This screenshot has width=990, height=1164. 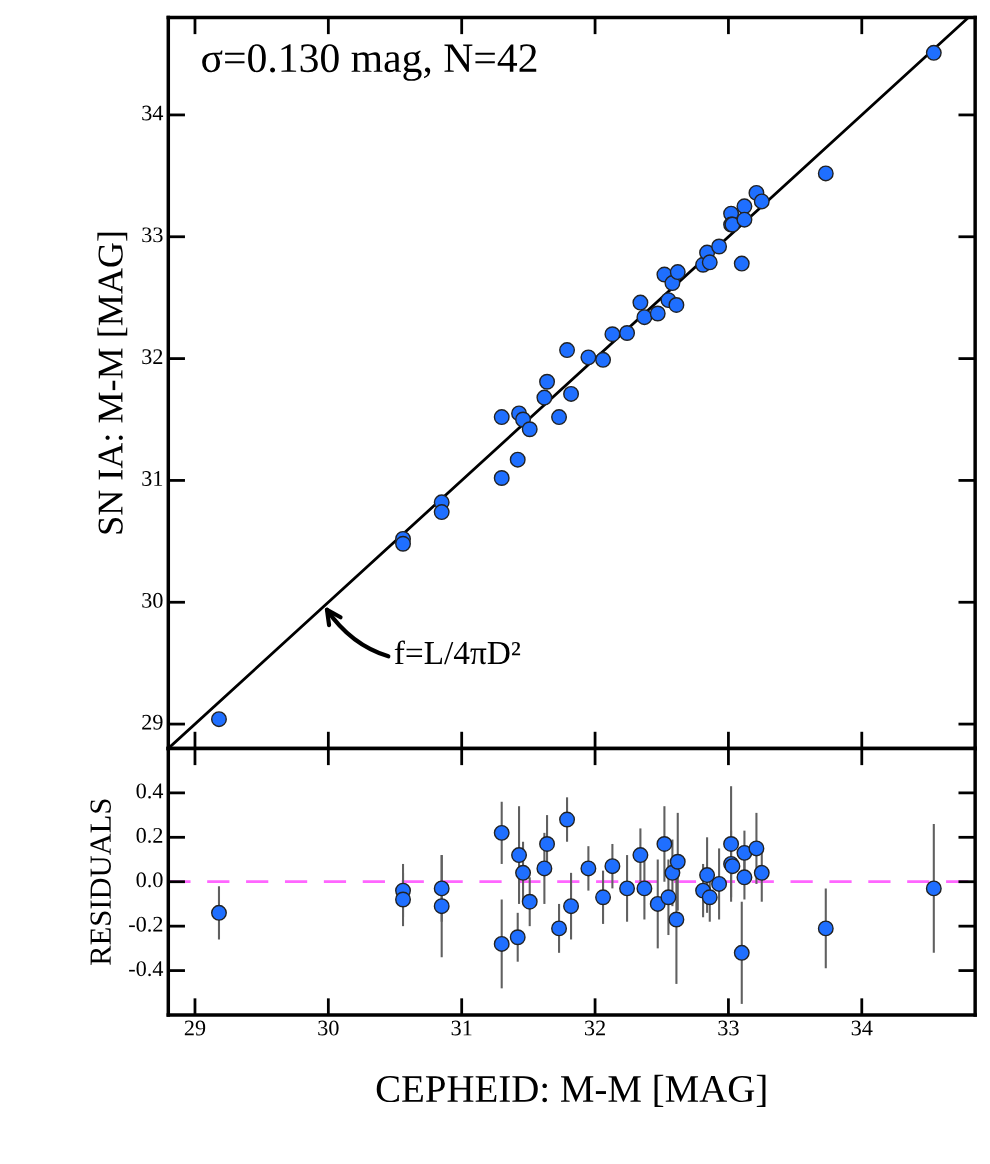 What do you see at coordinates (728, 1028) in the screenshot?
I see `x-tick-label: 33` at bounding box center [728, 1028].